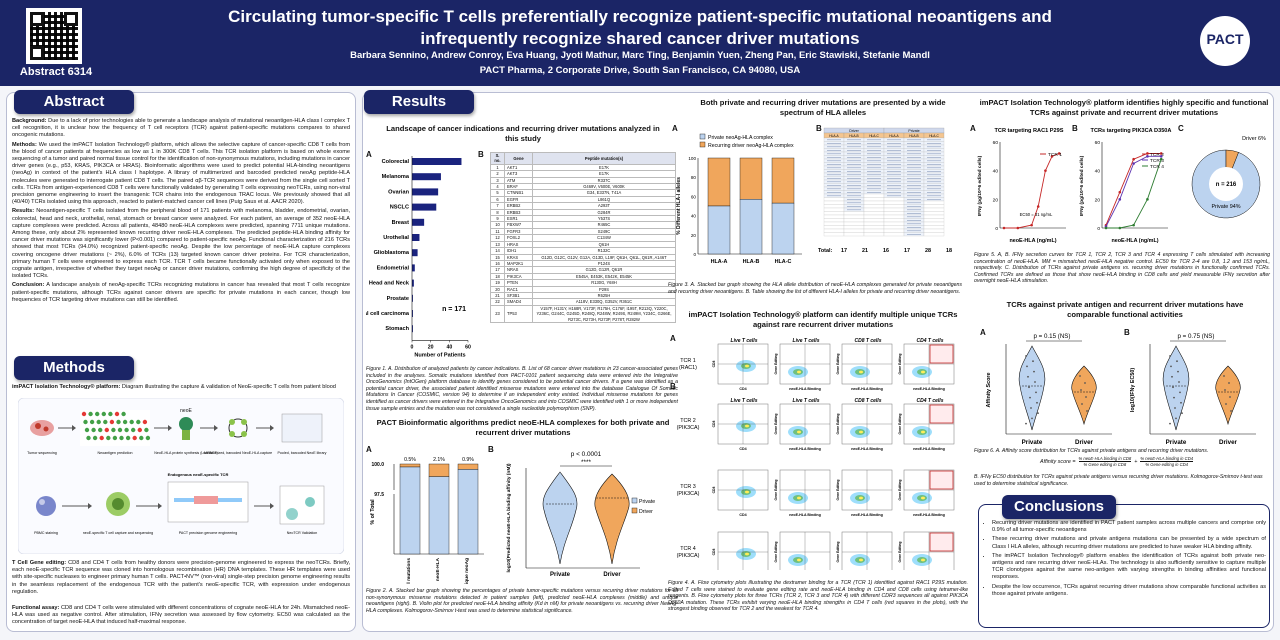 The height and width of the screenshot is (640, 1280). Describe the element at coordinates (302, 428) in the screenshot. I see `library-icon` at that location.